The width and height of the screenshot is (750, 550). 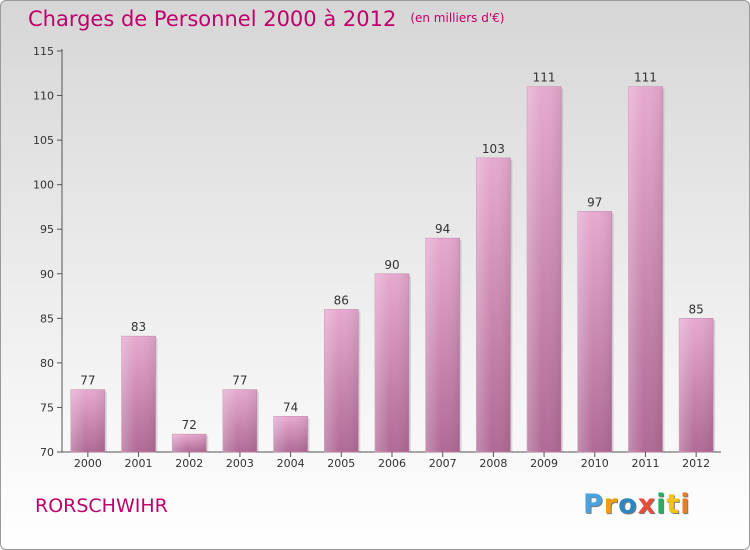 I want to click on logo-letter: o, so click(x=628, y=504).